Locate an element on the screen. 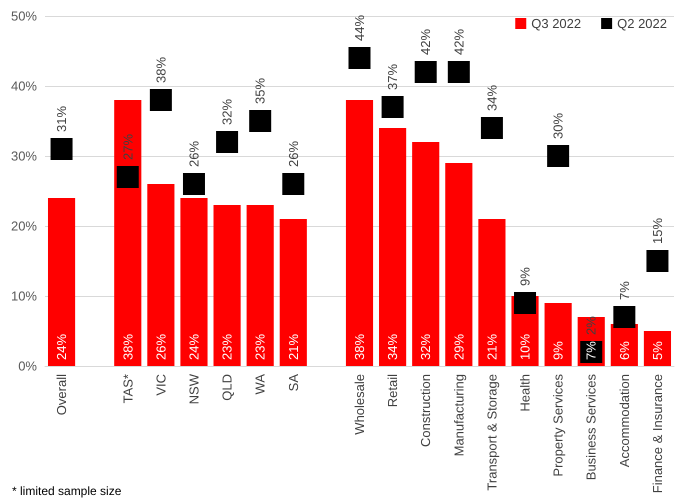  data-label: 10% is located at coordinates (525, 347).